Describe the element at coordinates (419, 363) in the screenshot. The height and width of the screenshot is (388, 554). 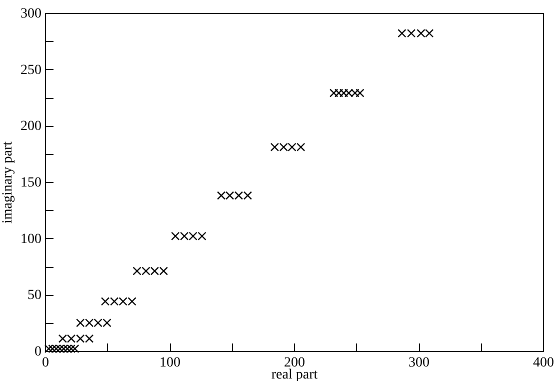
I see `x-tick-label: 300` at that location.